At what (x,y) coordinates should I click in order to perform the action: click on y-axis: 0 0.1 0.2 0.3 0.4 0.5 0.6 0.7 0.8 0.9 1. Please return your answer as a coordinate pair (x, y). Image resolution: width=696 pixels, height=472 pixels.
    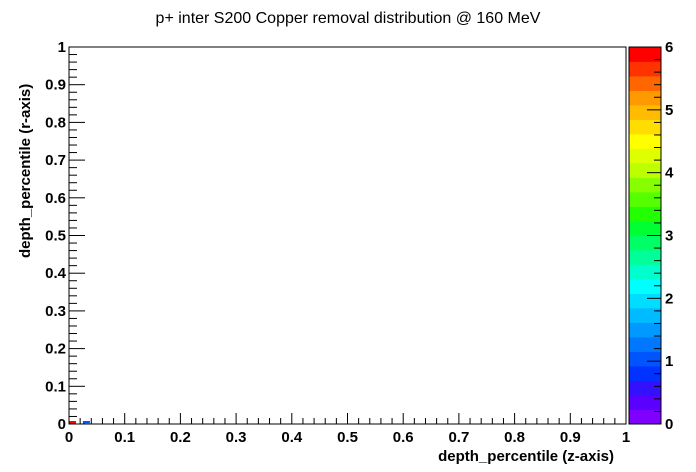
    Looking at the image, I should click on (65, 236).